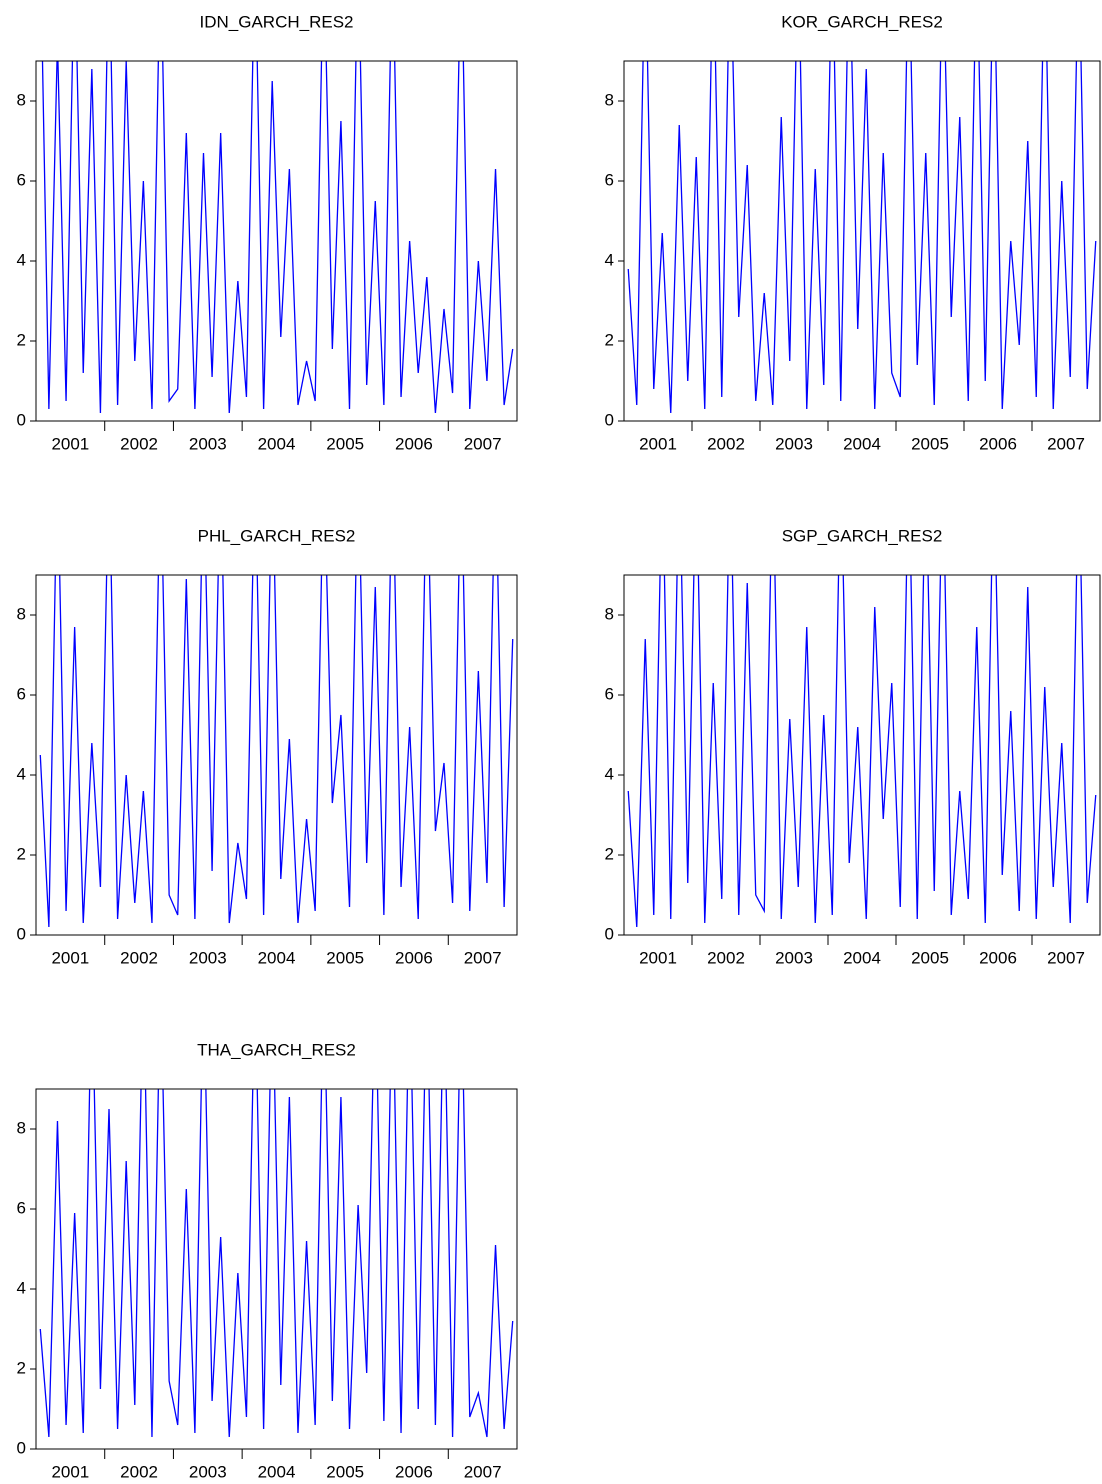 Image resolution: width=1102 pixels, height=1484 pixels. What do you see at coordinates (277, 535) in the screenshot?
I see `chart-title: PHL_GARCH_RES2` at bounding box center [277, 535].